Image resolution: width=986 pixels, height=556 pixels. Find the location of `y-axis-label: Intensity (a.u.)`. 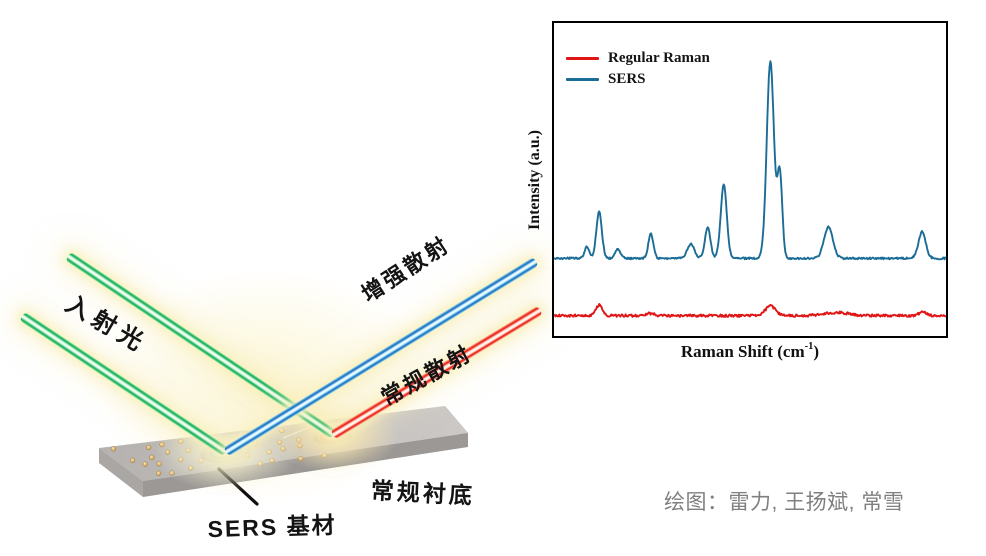

y-axis-label: Intensity (a.u.) is located at coordinates (534, 180).